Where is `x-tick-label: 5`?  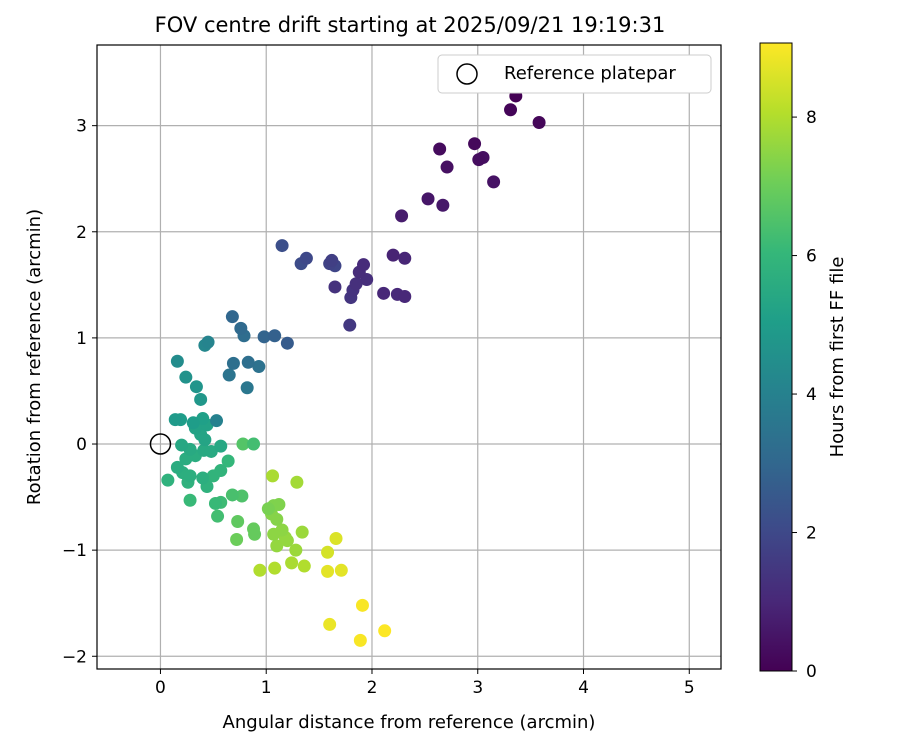 x-tick-label: 5 is located at coordinates (689, 688).